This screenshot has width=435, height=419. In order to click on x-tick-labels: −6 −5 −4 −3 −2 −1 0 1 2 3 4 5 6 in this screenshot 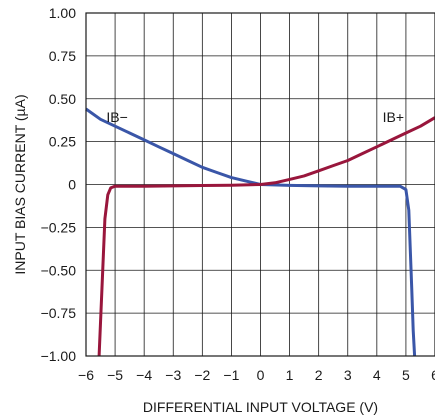, I will do `click(256, 375)`.